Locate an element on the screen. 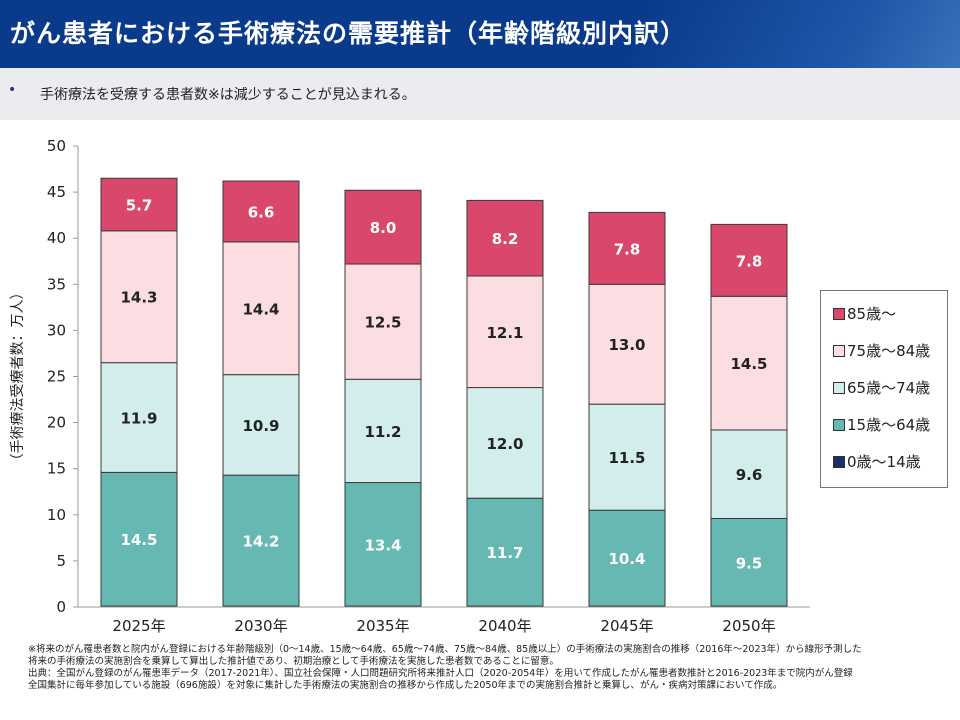 The image size is (960, 720). y-tick-label: 45 is located at coordinates (56, 192).